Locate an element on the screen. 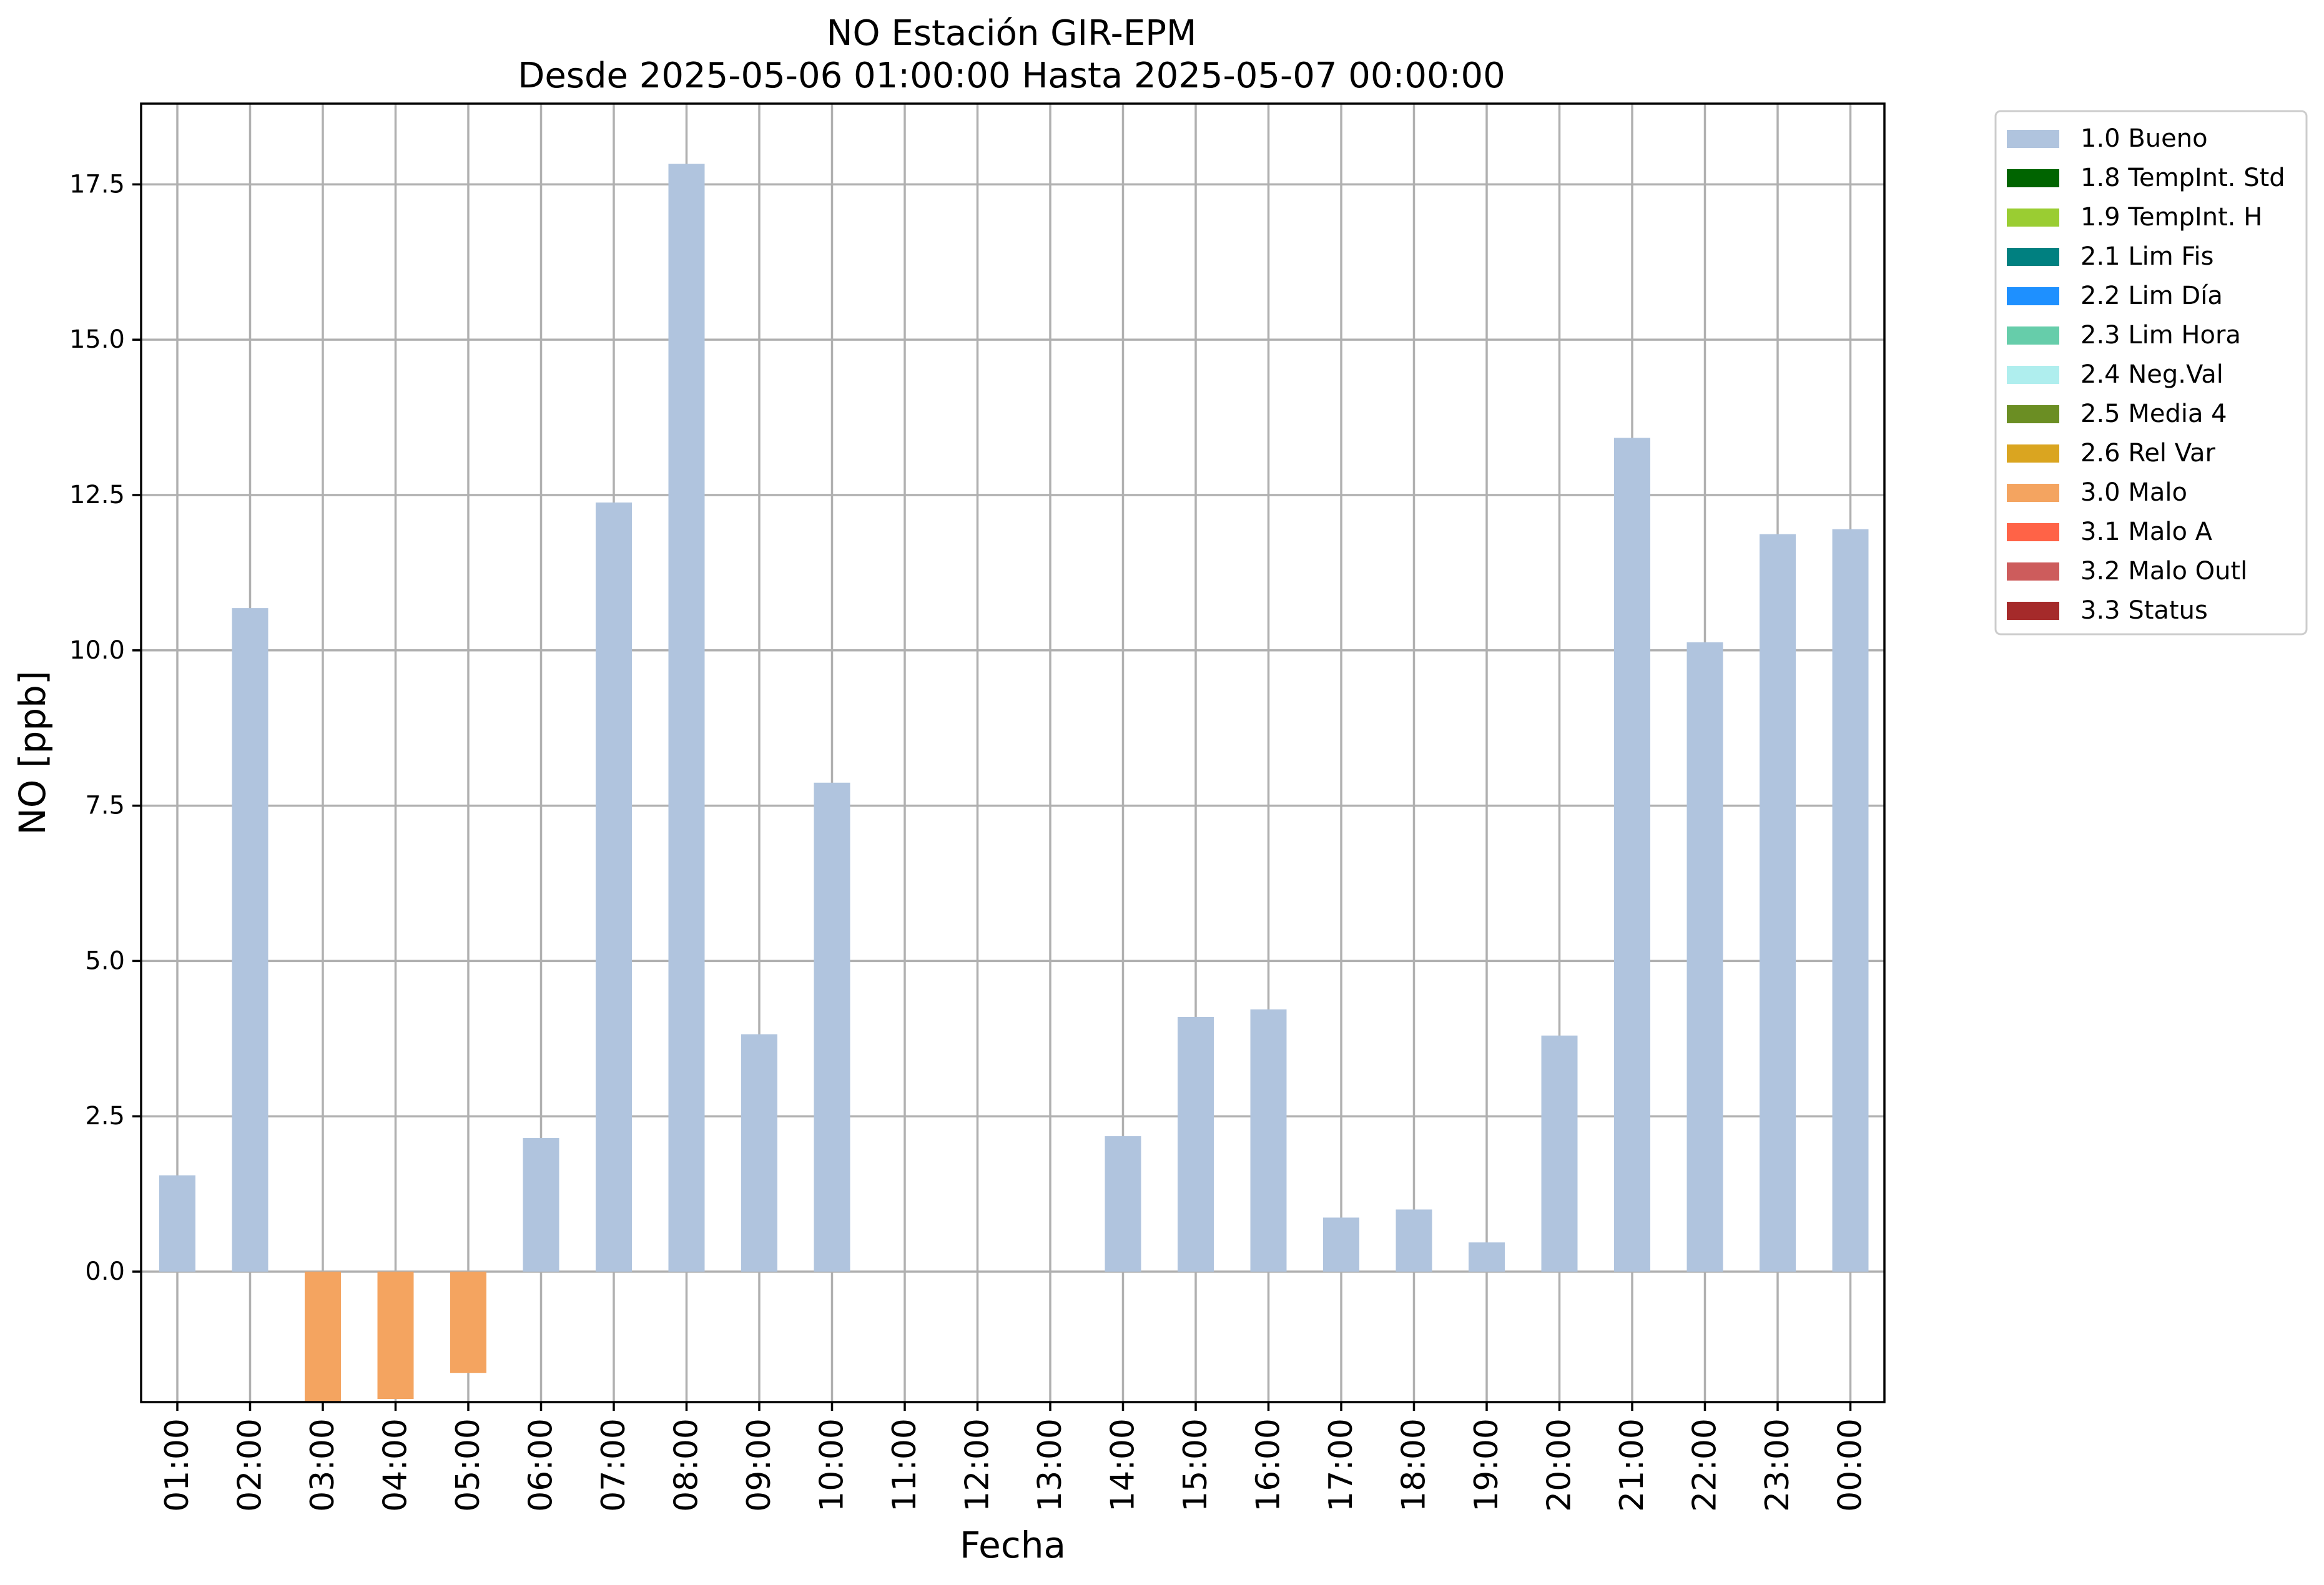 Image resolution: width=2324 pixels, height=1585 pixels. x-tick-label: 01:00 is located at coordinates (177, 1465).